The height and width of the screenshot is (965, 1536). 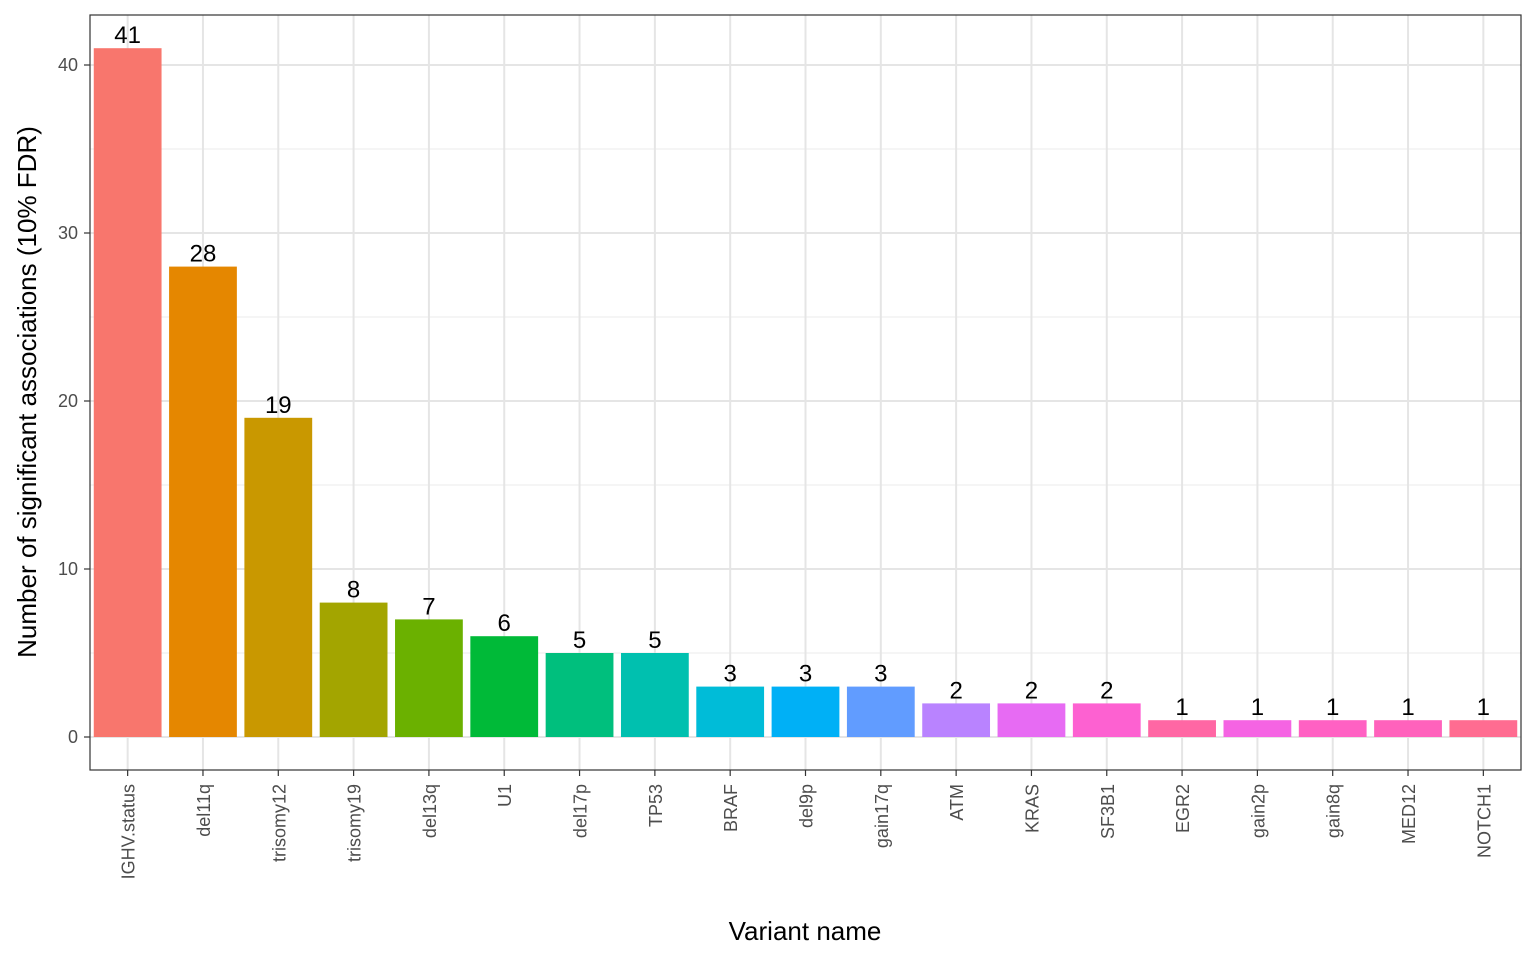 I want to click on x-tick-label: del9p, so click(x=807, y=806).